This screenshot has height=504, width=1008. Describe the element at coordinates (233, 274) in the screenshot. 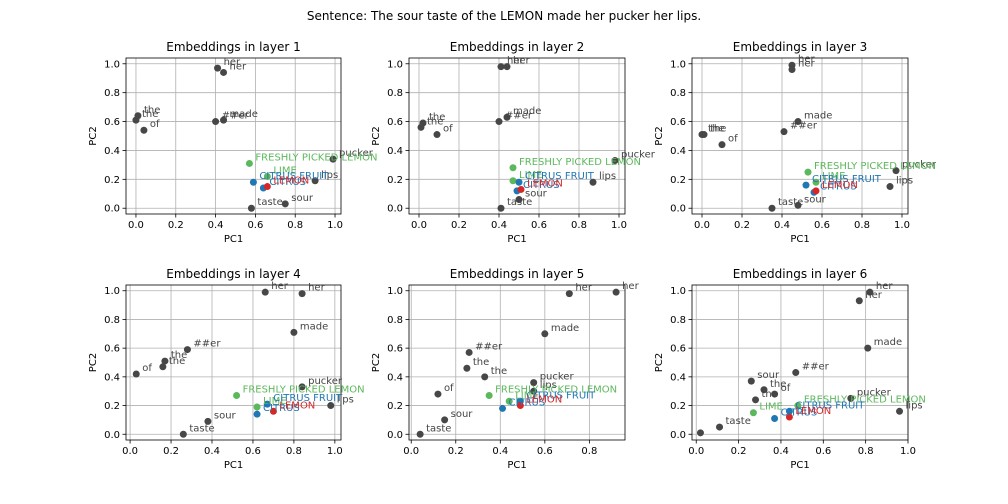

I see `chart-title: Embeddings in layer 4` at that location.